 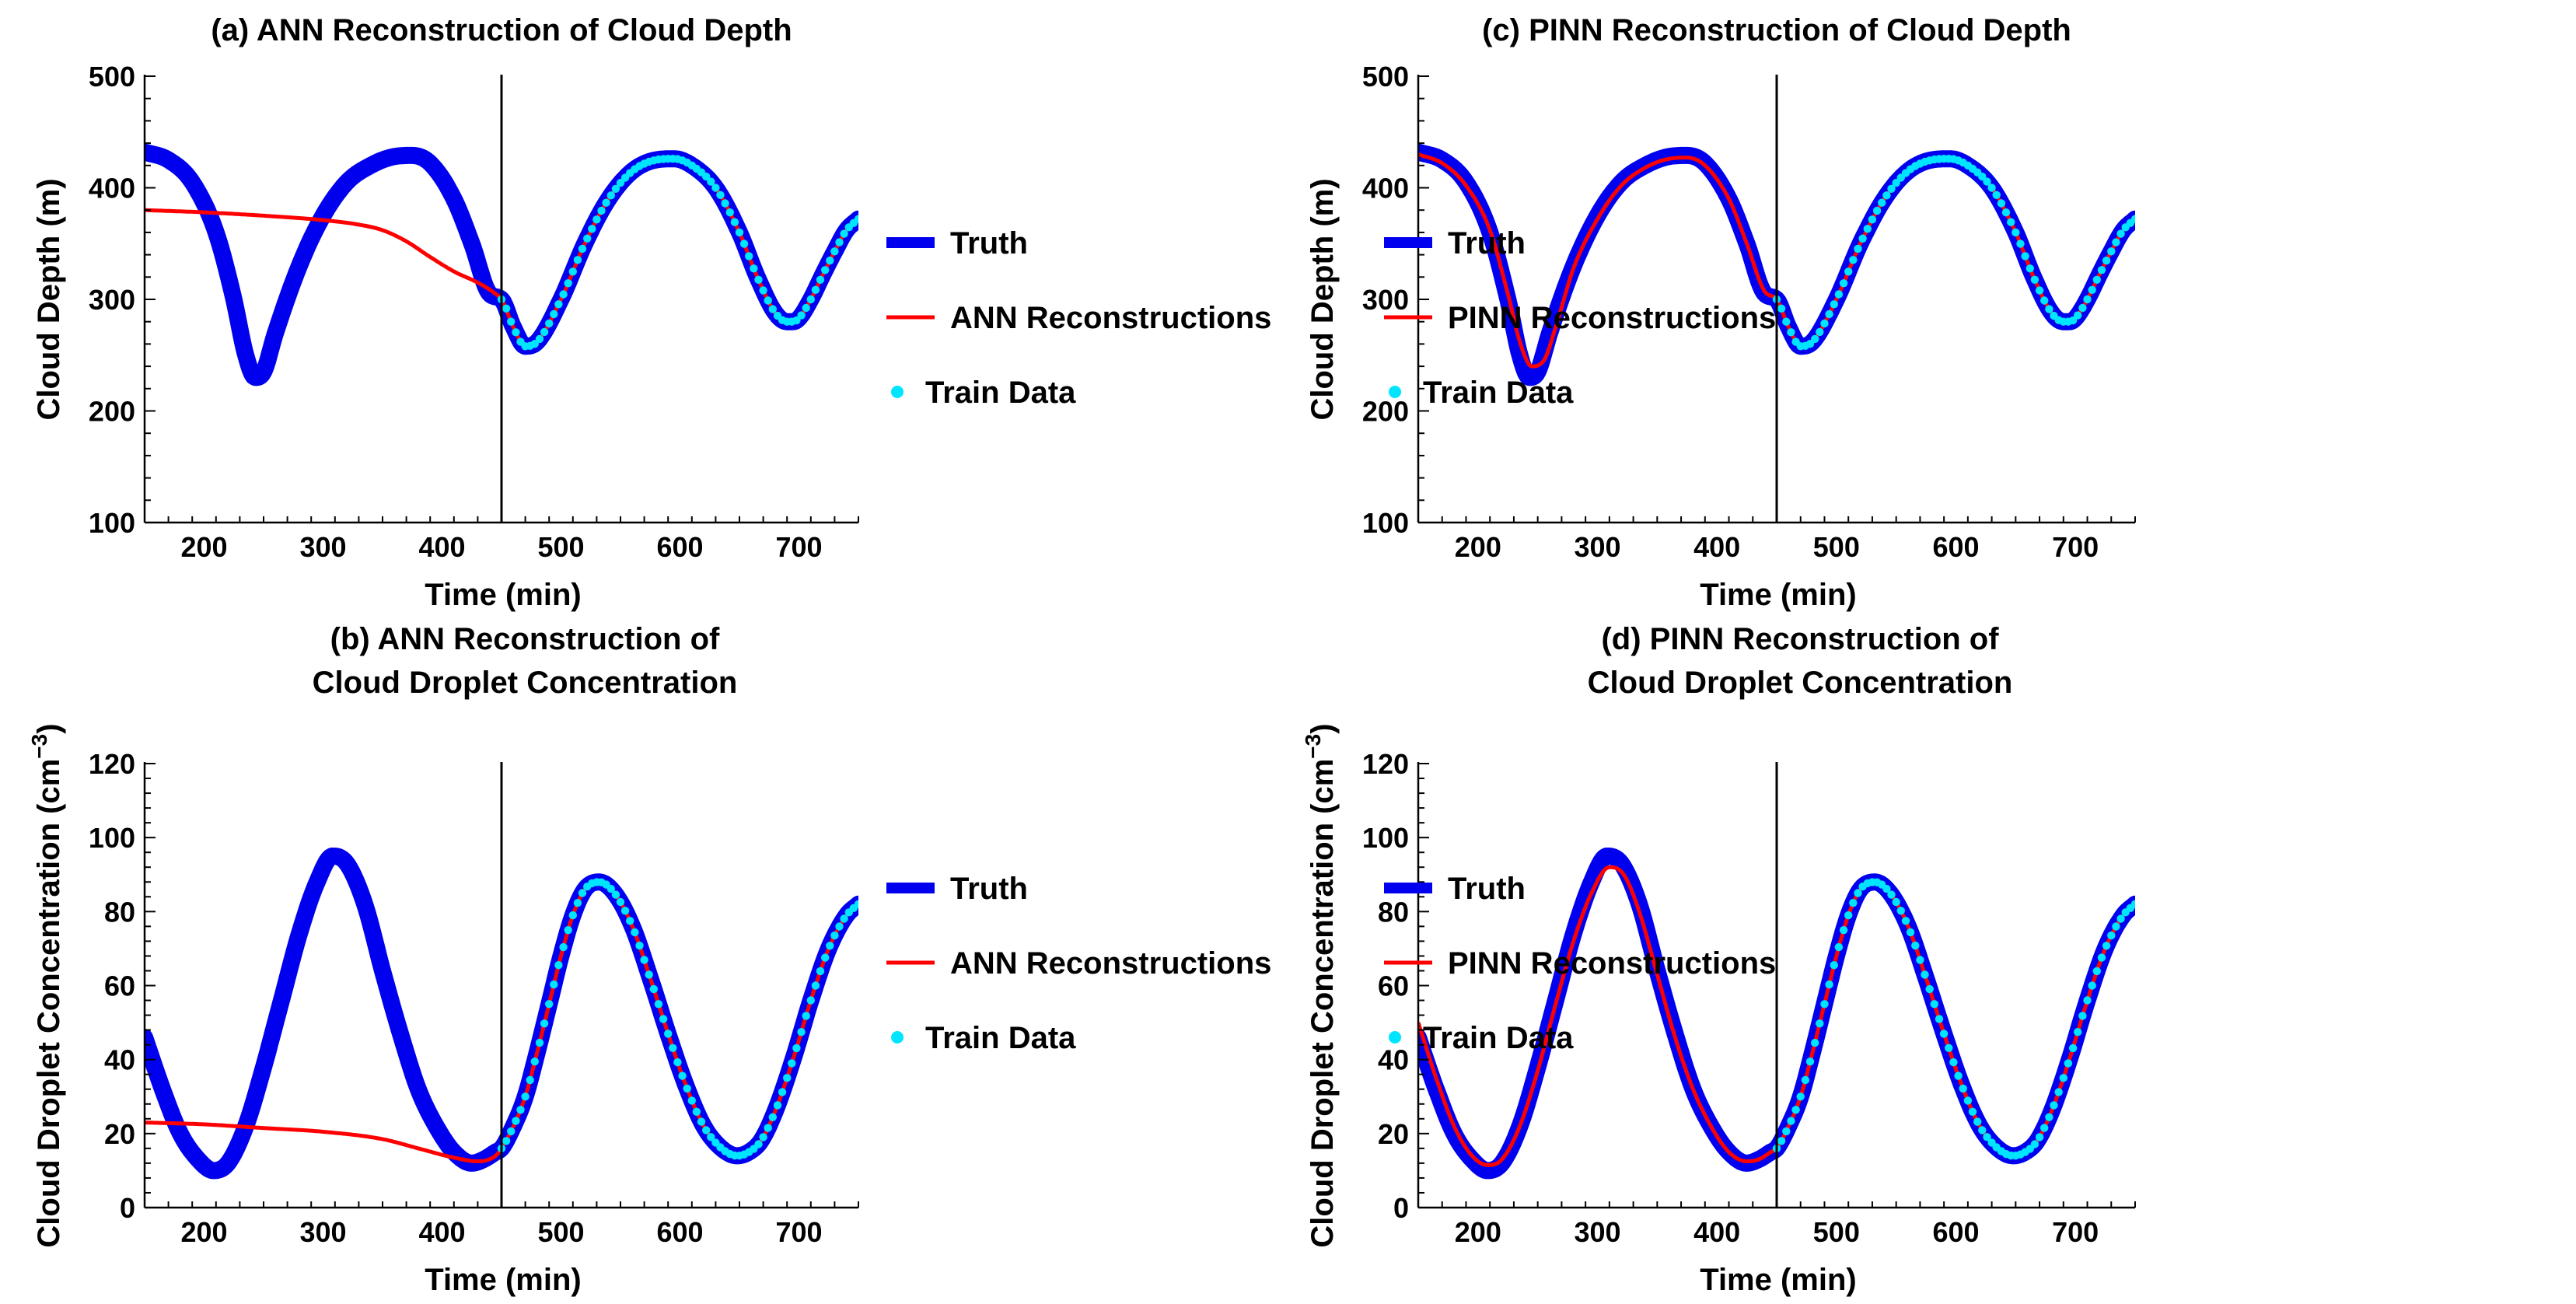 I want to click on panel-c-plot-area, so click(x=1776, y=264).